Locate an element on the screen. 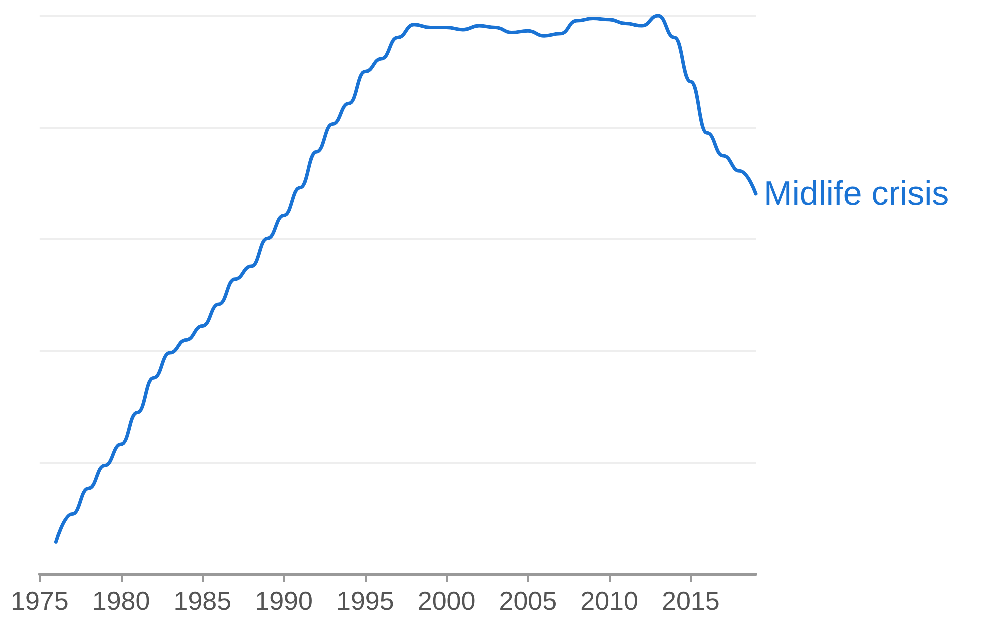 This screenshot has width=989, height=641. x-tick-label: 1995 is located at coordinates (365, 601).